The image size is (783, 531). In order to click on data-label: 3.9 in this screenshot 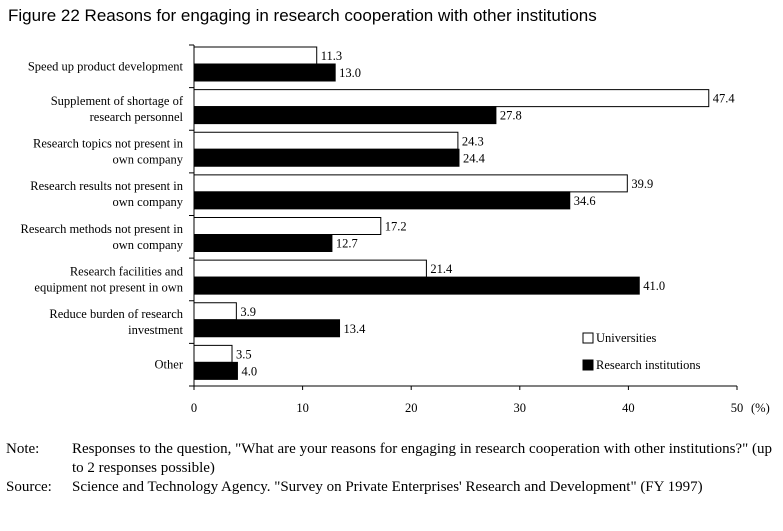, I will do `click(248, 312)`.